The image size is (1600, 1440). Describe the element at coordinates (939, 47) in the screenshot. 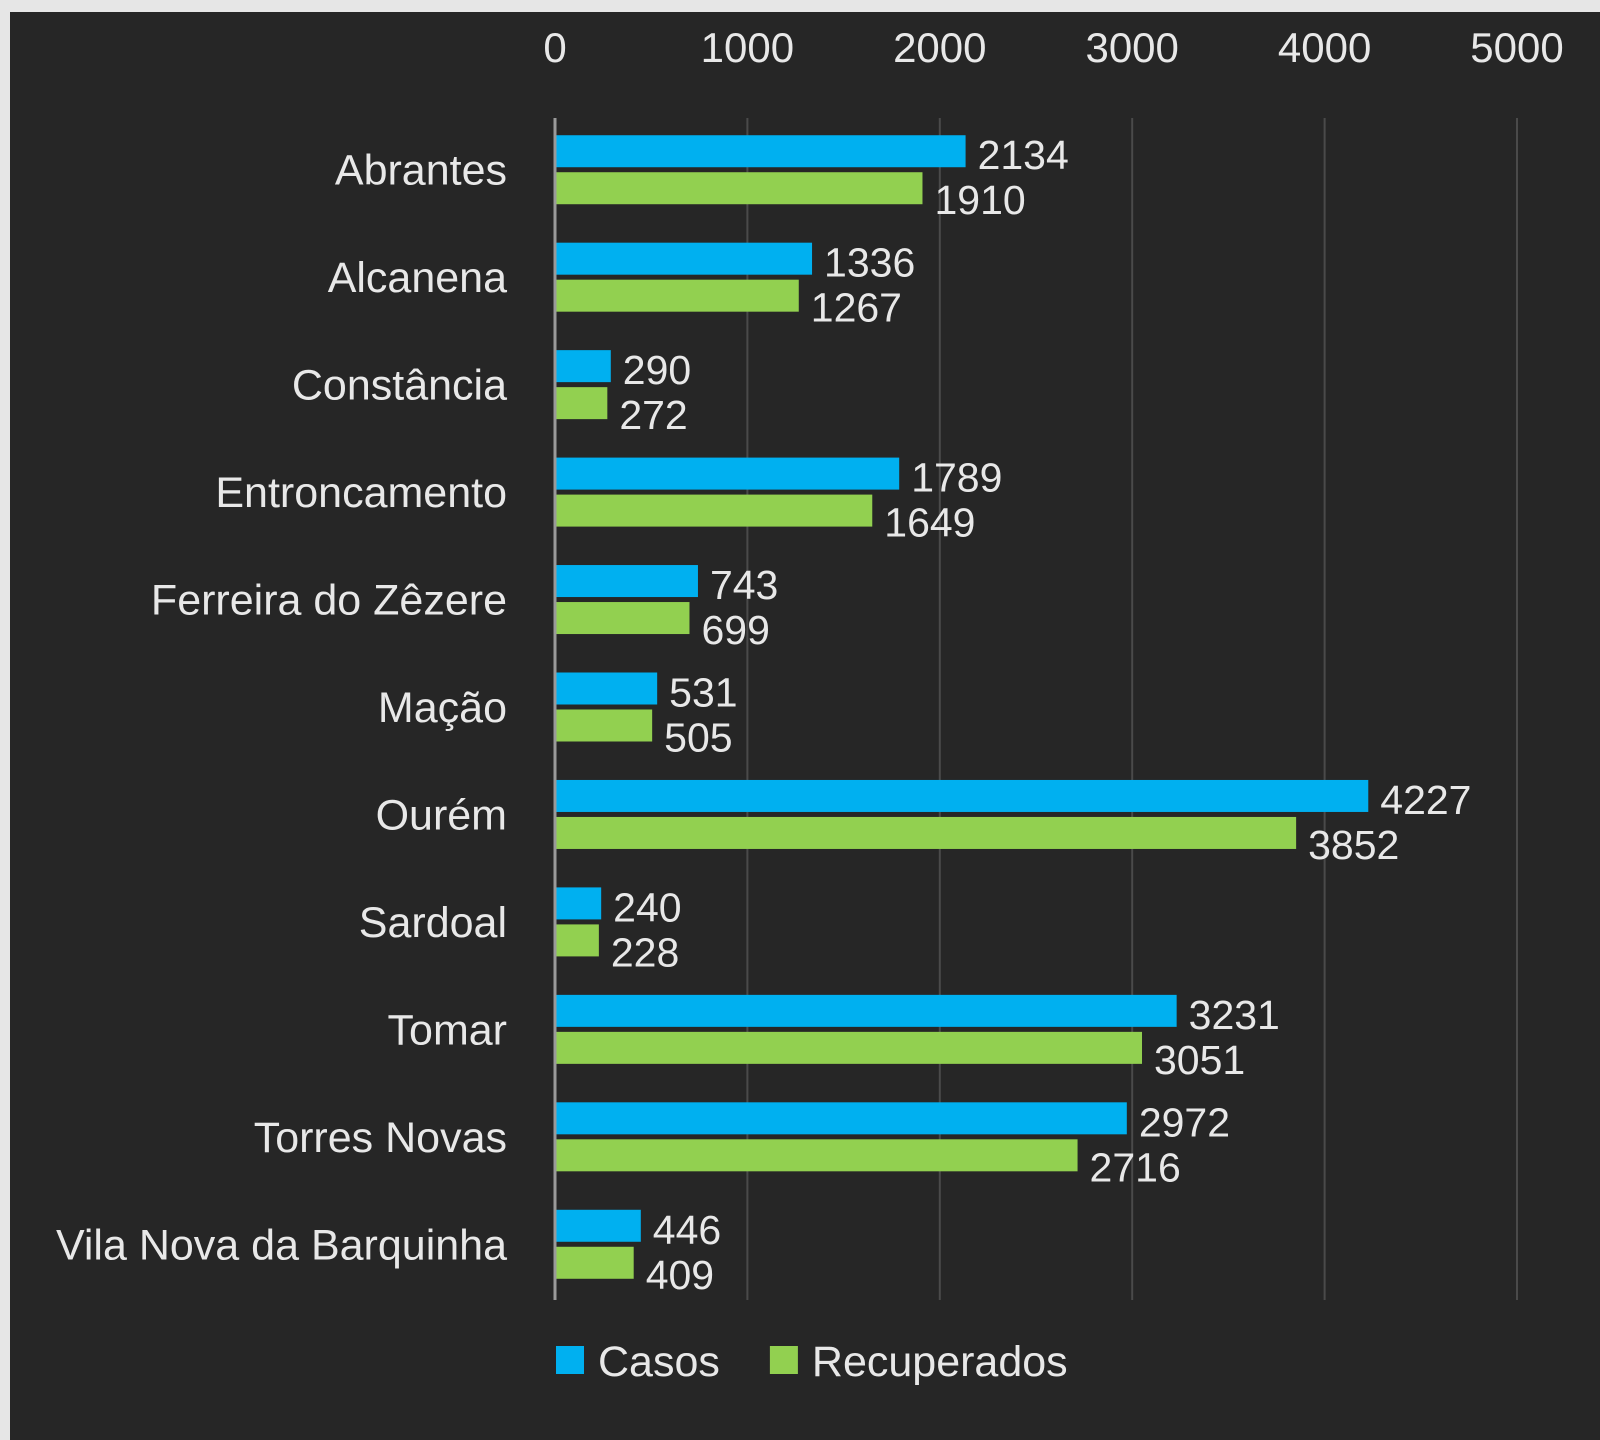

I see `x-tick-label-2000: 2000` at that location.